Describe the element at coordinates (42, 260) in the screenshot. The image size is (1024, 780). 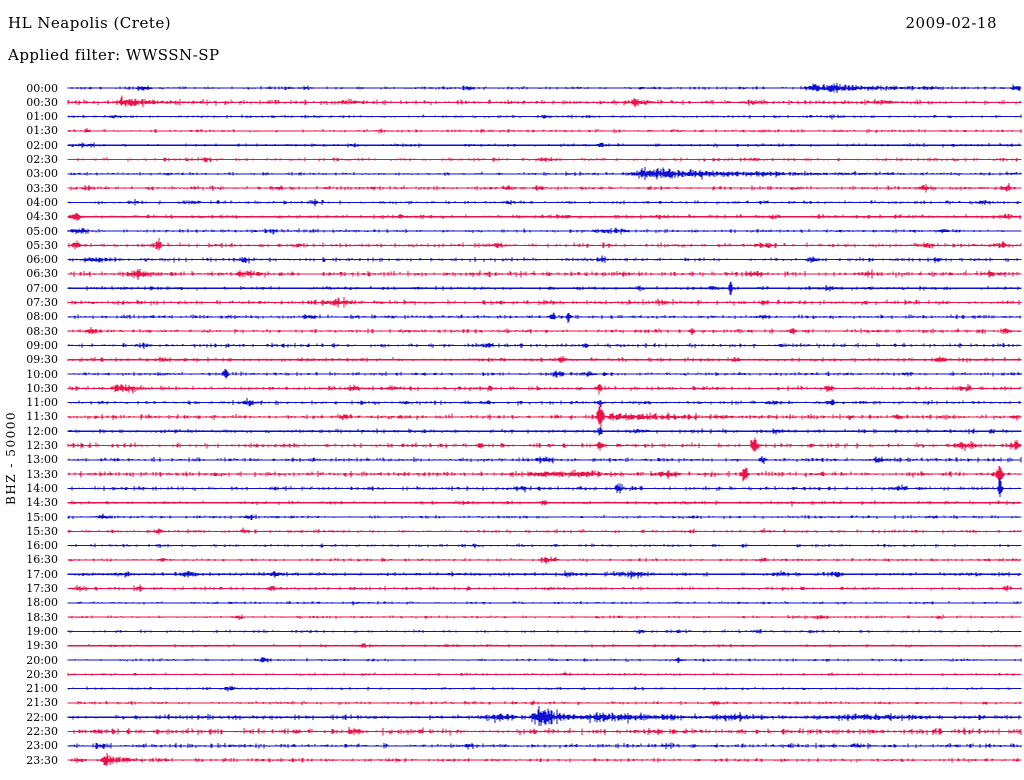
I see `time-label-06:00: 06:00` at that location.